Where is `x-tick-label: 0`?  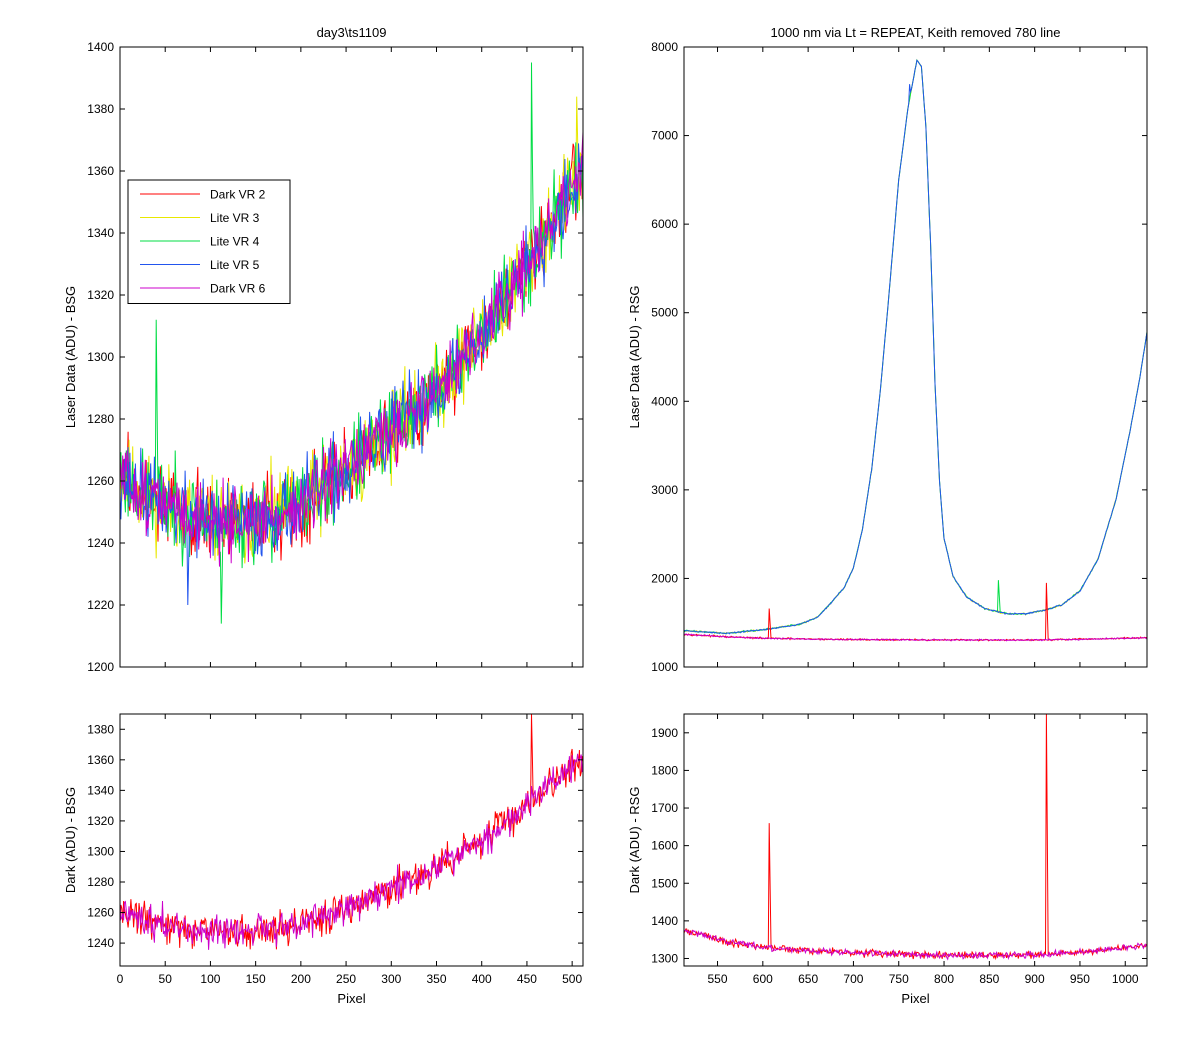
x-tick-label: 0 is located at coordinates (120, 979).